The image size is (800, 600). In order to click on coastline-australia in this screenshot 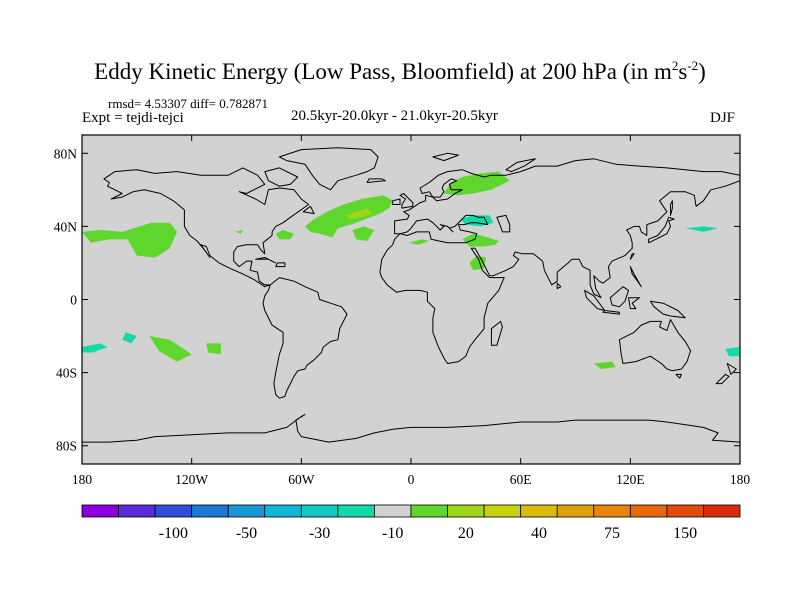, I will do `click(655, 345)`.